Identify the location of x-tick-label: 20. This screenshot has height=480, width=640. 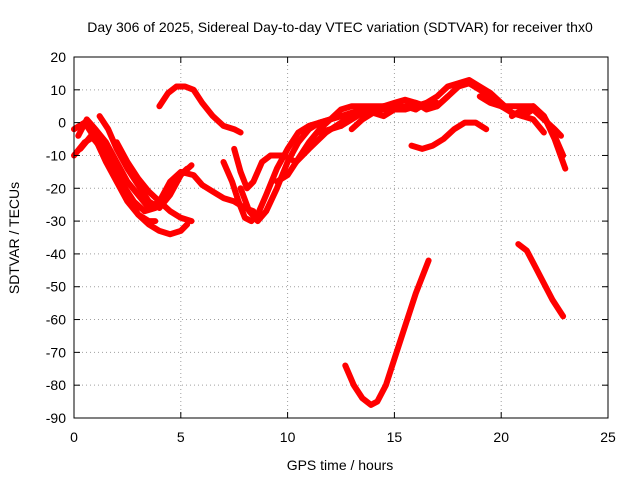
(501, 437).